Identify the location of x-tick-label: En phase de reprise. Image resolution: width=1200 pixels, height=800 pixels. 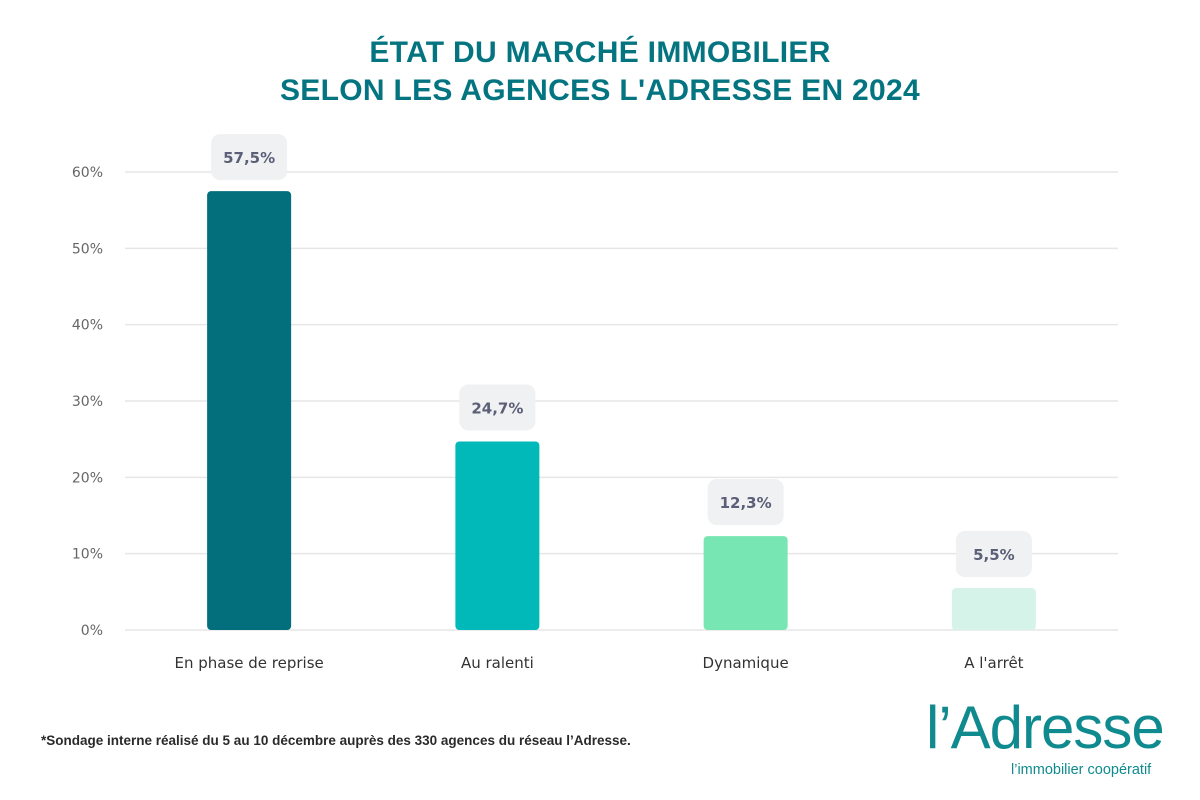
(248, 663).